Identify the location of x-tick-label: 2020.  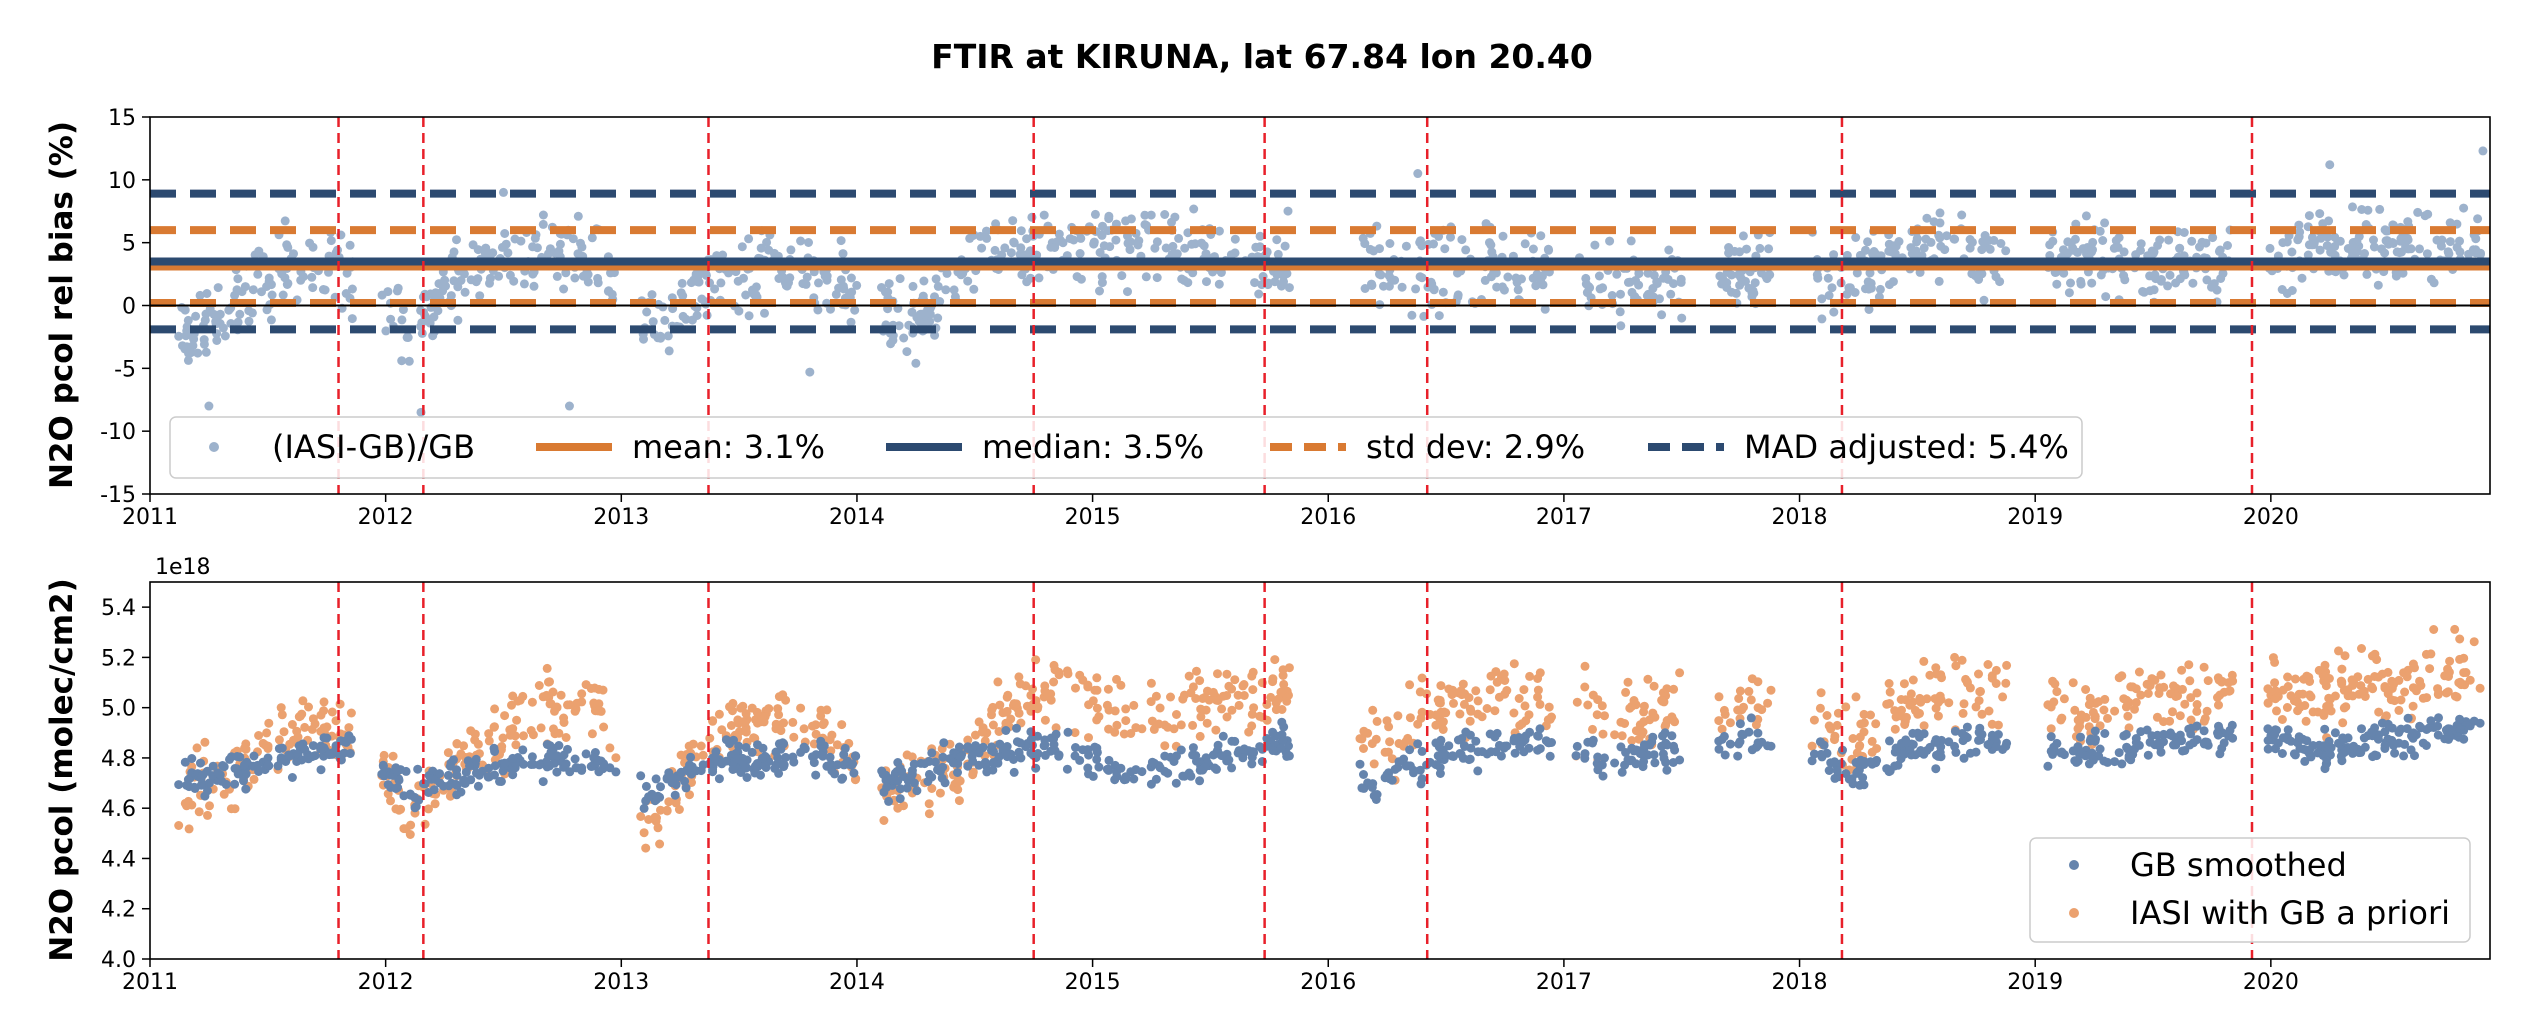
(2271, 517).